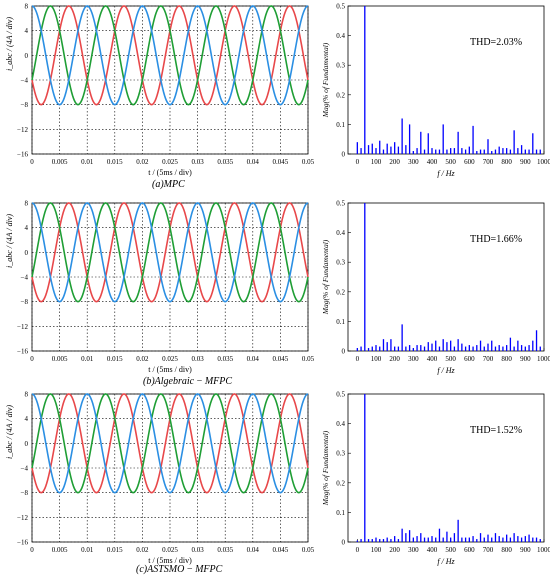 This screenshot has width=550, height=577. I want to click on y-tick-label: 0.1, so click(340, 125).